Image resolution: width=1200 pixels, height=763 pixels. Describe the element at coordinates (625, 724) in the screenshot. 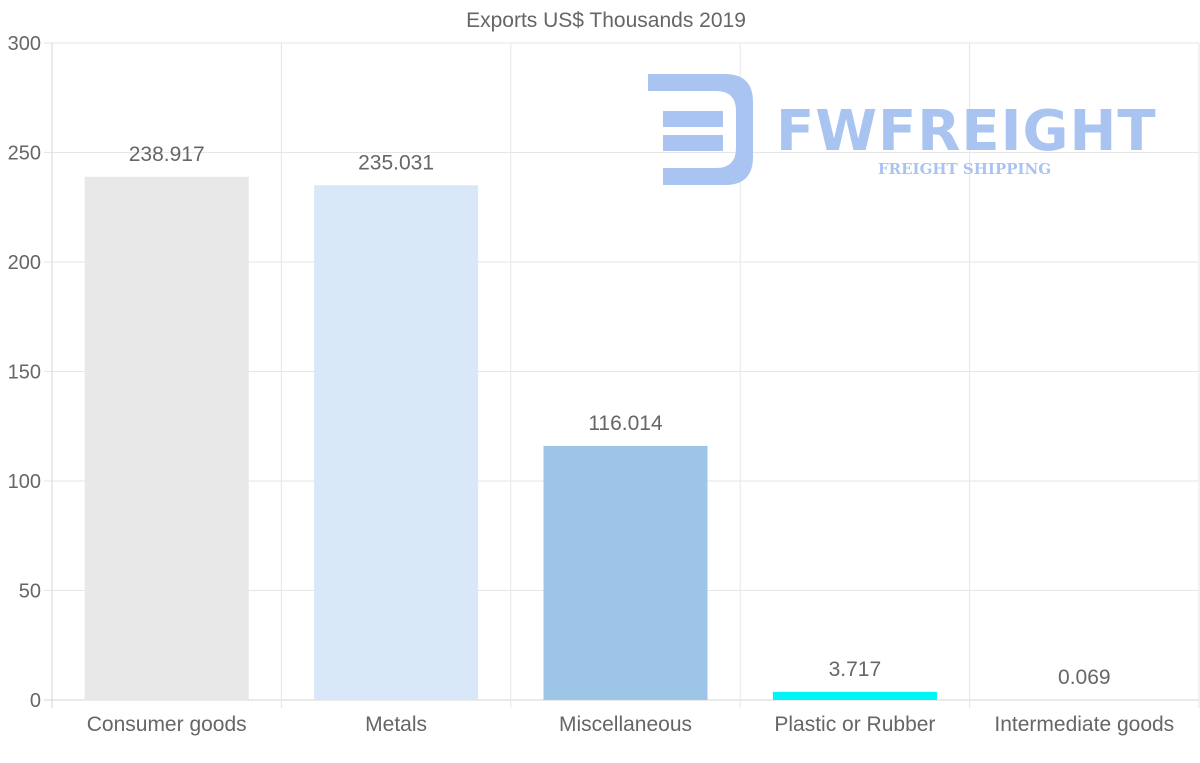

I see `x-tick-label: Miscellaneous` at that location.